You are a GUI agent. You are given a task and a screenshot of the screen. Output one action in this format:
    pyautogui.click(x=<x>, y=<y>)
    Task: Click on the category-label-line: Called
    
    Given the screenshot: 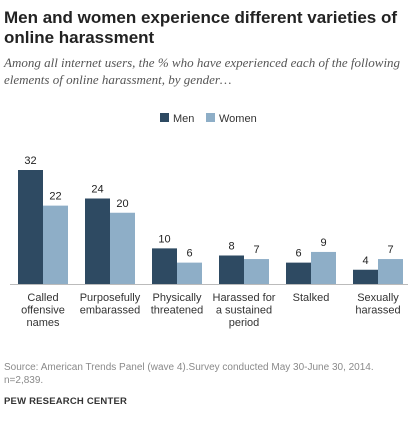 What is the action you would take?
    pyautogui.click(x=42, y=298)
    